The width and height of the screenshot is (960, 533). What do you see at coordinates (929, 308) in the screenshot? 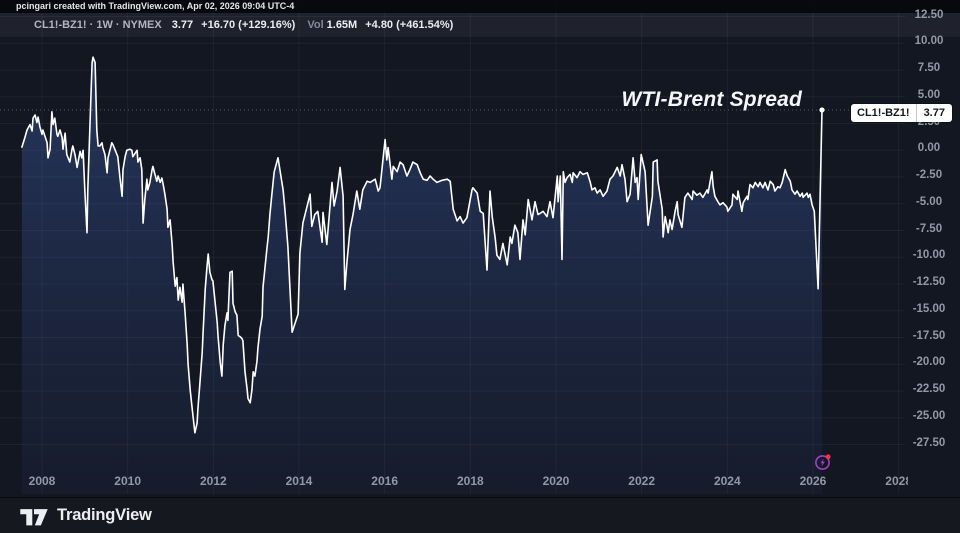
I see `price-axis-label: -15.00` at bounding box center [929, 308].